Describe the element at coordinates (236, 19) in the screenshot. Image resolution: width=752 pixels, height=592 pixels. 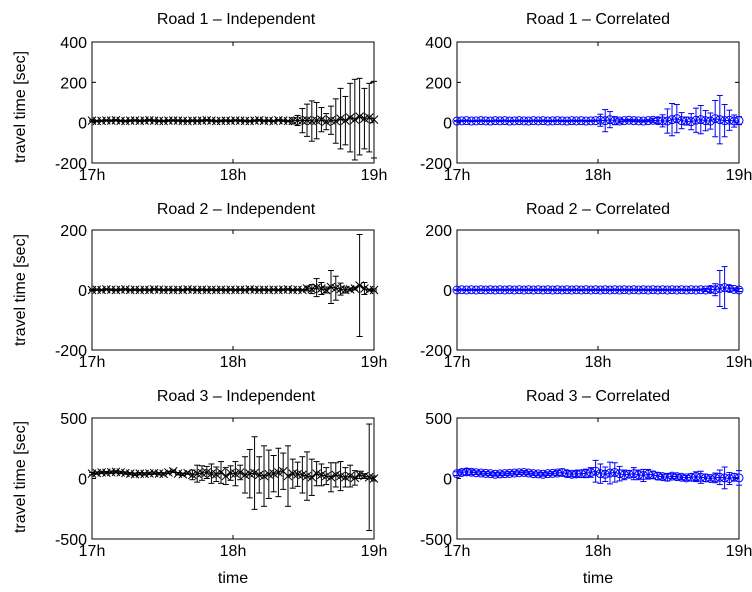
I see `panel-title: Road 1 – Independent` at that location.